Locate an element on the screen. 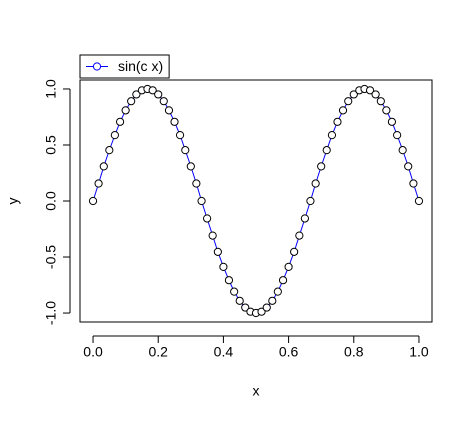 This screenshot has height=422, width=474. legend-label: sin(c x) is located at coordinates (140, 66).